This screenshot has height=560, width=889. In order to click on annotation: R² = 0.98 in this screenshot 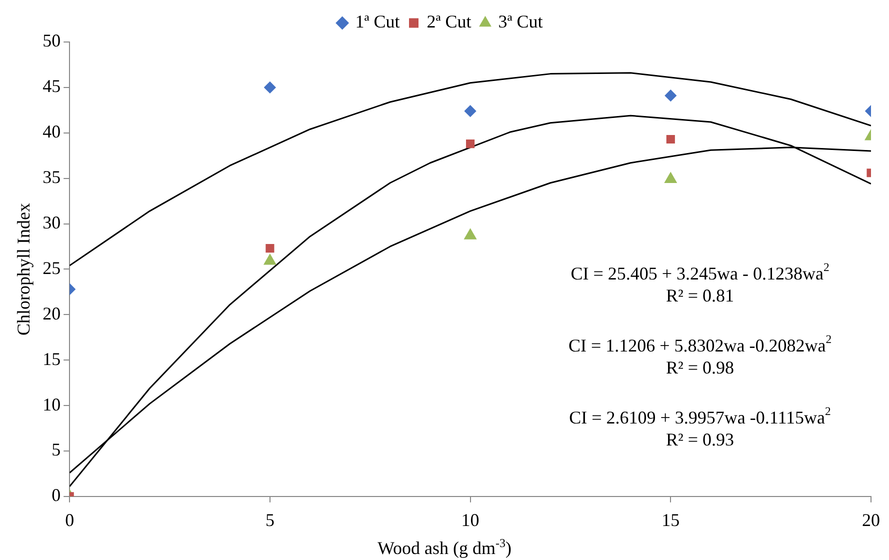, I will do `click(700, 368)`.